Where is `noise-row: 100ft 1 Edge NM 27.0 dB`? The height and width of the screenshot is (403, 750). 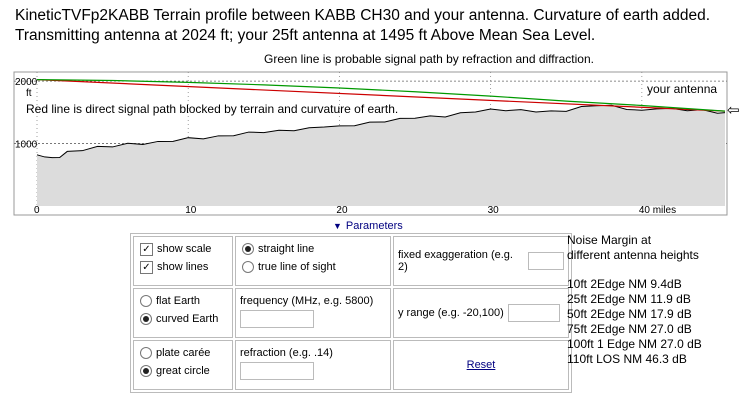
noise-row: 100ft 1 Edge NM 27.0 dB is located at coordinates (634, 344).